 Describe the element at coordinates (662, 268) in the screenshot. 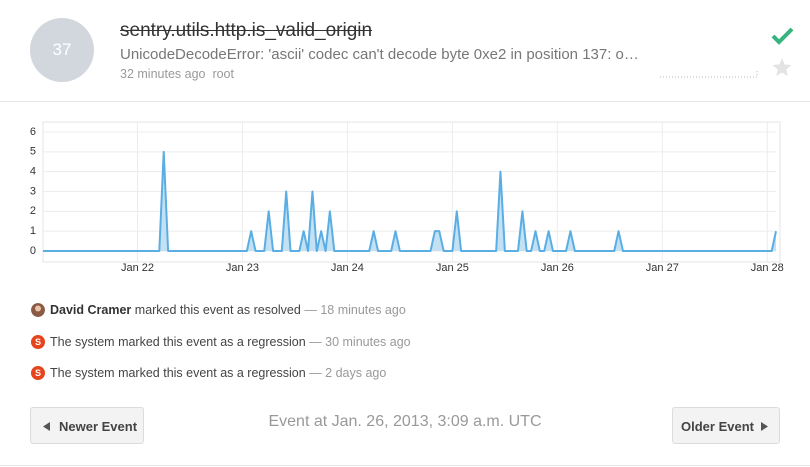

I see `x-tick-label: Jan 27` at that location.